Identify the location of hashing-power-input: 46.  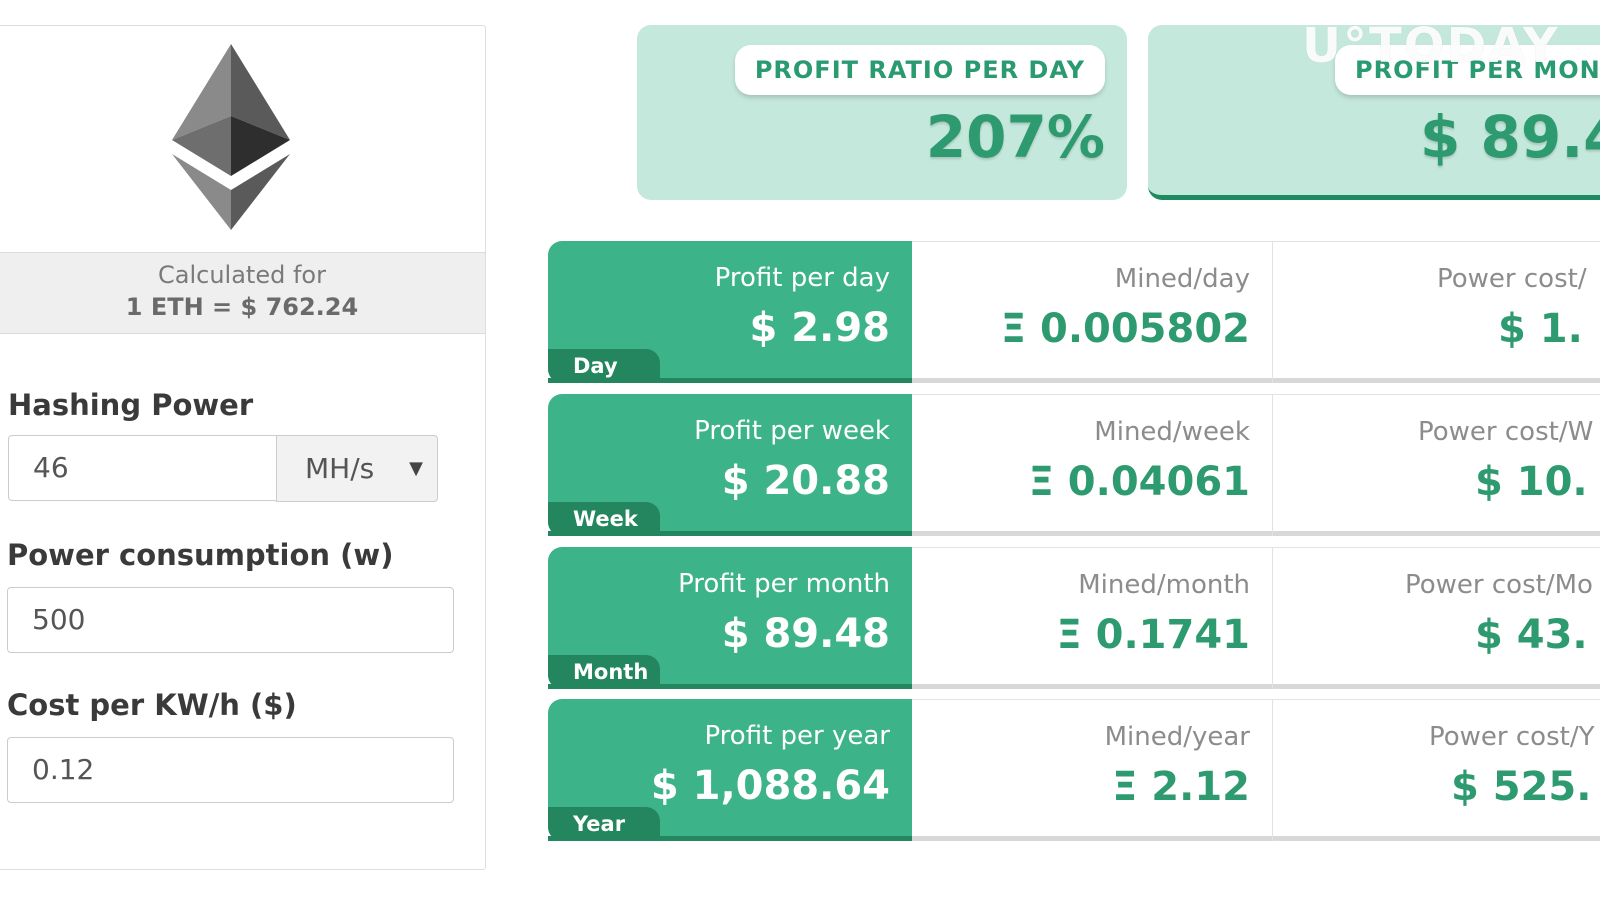
(142, 468).